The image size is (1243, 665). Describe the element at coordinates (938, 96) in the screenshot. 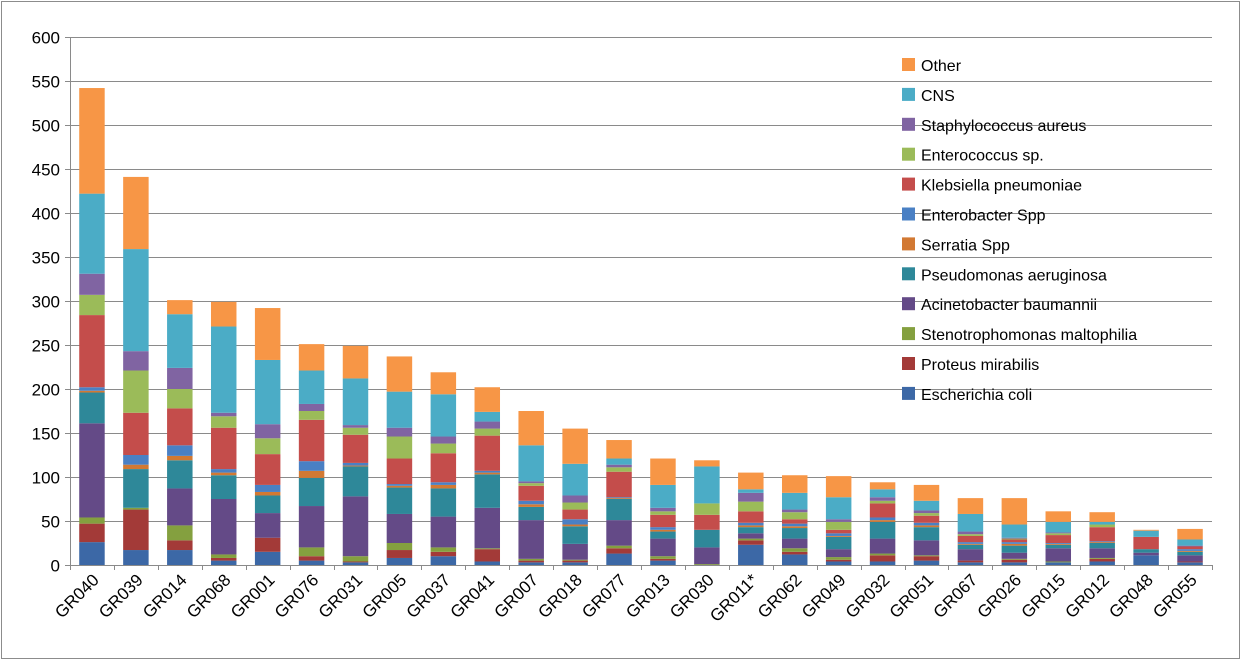

I see `legend-label: CNS` at that location.